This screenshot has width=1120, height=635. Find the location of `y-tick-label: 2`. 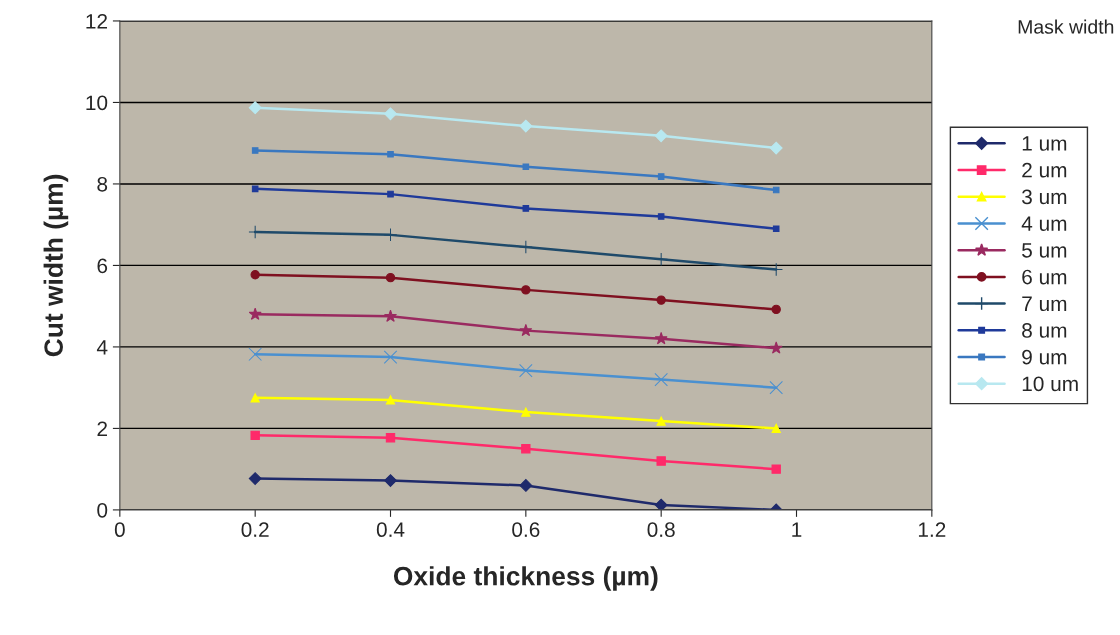

y-tick-label: 2 is located at coordinates (102, 428).